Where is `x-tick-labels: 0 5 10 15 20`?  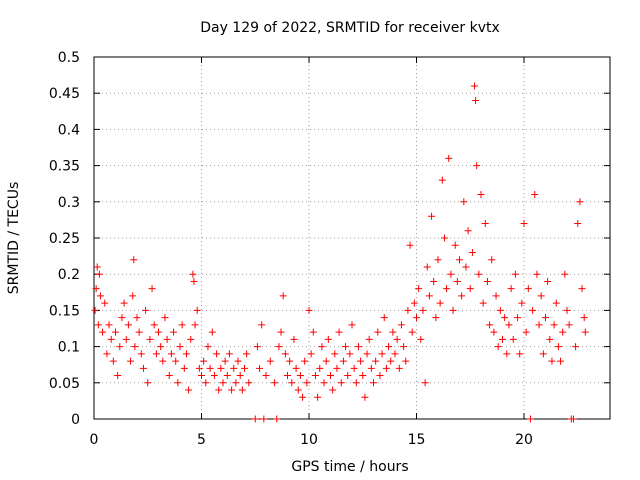
x-tick-labels: 0 5 10 15 20 is located at coordinates (311, 440).